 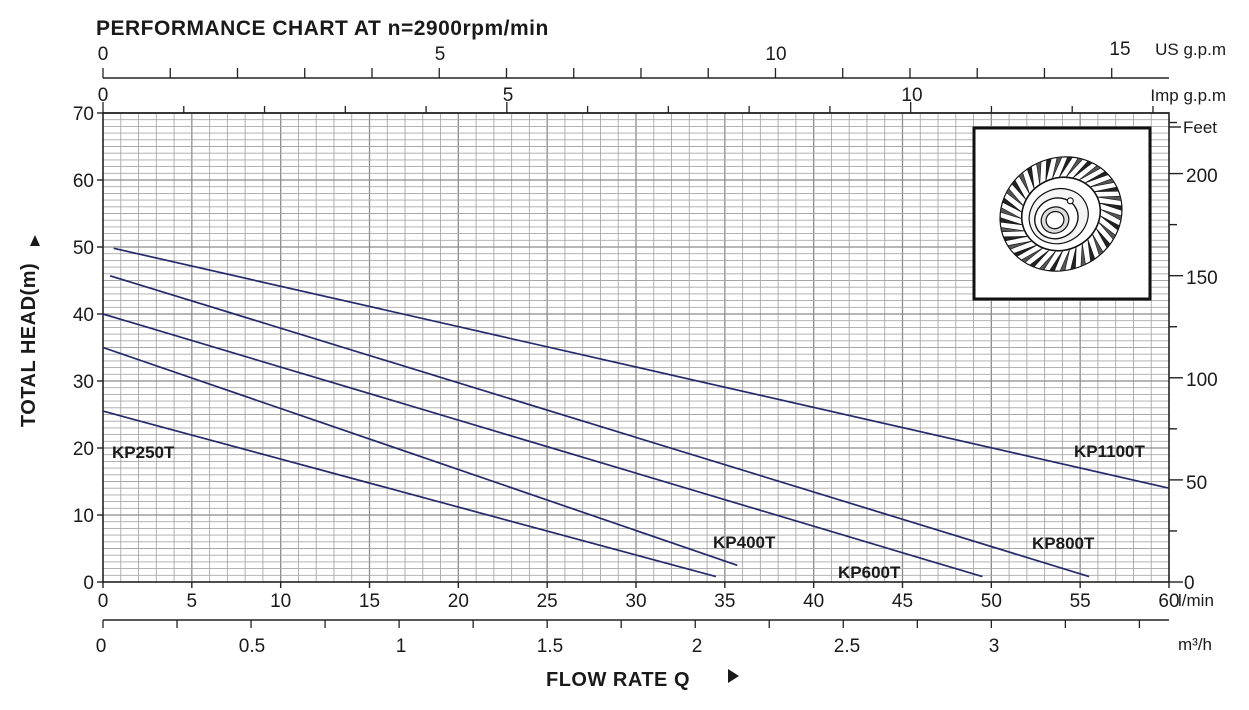 I want to click on feet-tick-label: 50, so click(x=1196, y=483).